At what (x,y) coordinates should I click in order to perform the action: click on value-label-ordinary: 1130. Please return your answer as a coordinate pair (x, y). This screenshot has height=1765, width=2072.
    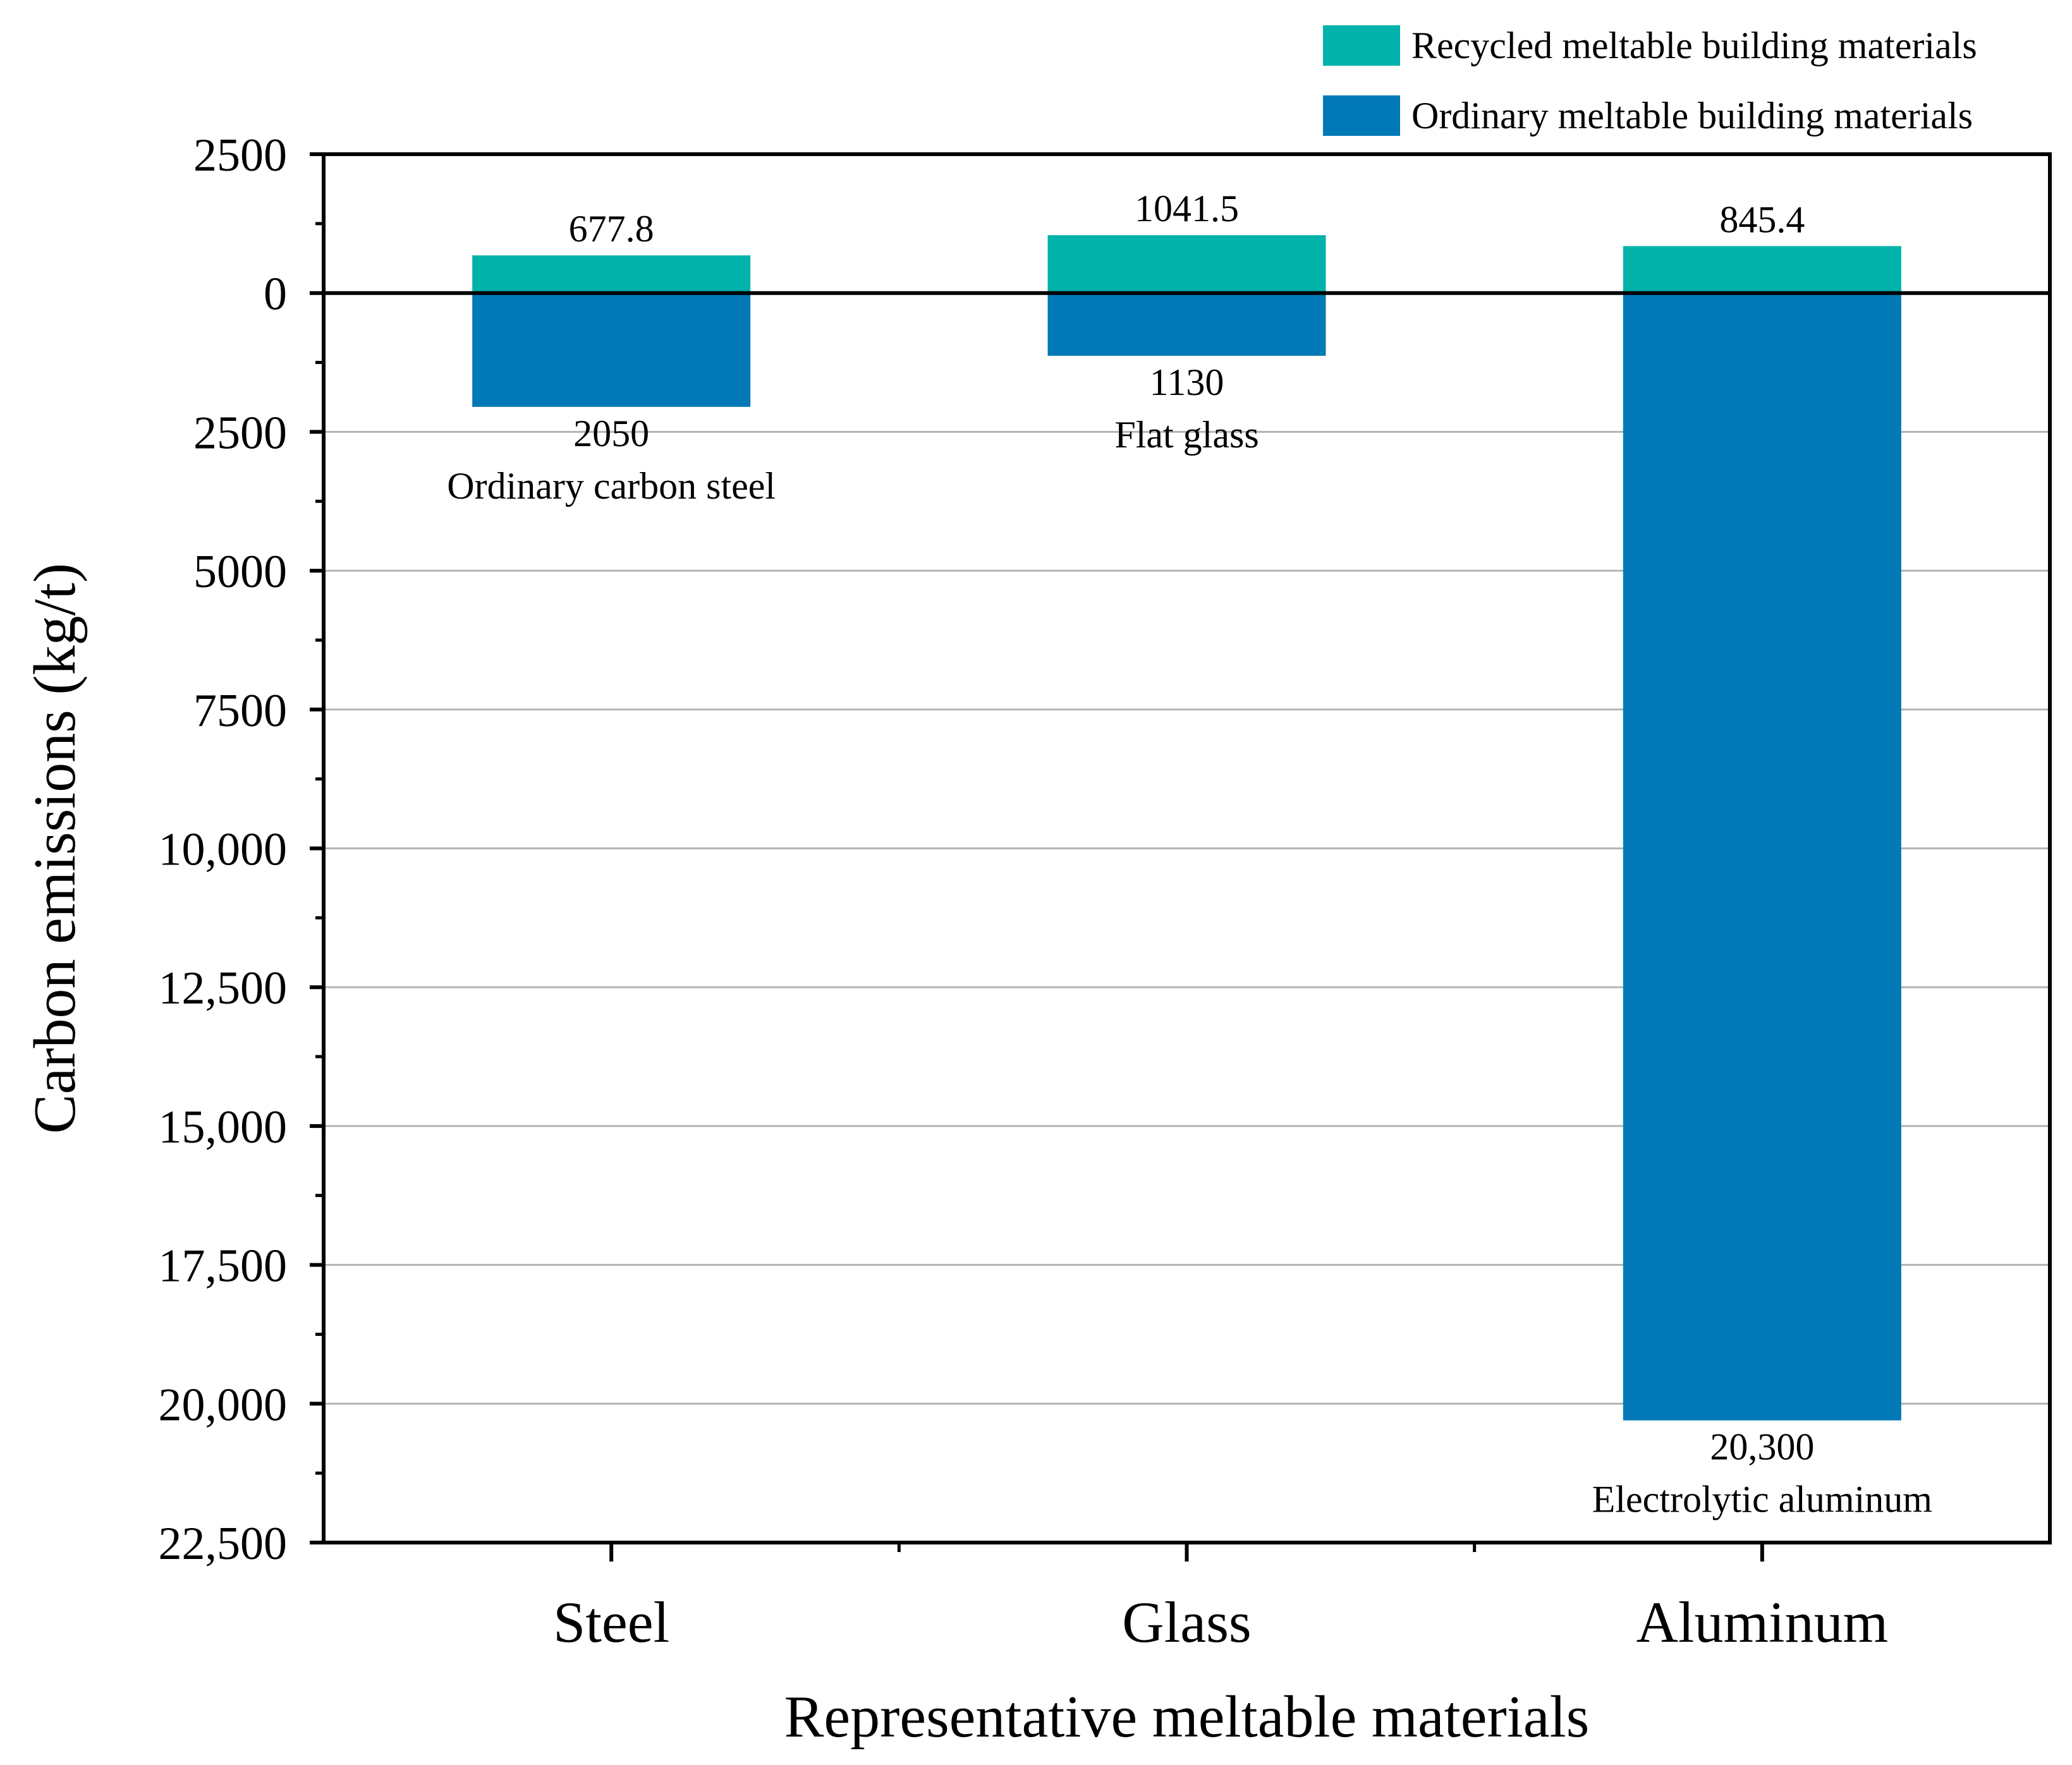
    Looking at the image, I should click on (1187, 382).